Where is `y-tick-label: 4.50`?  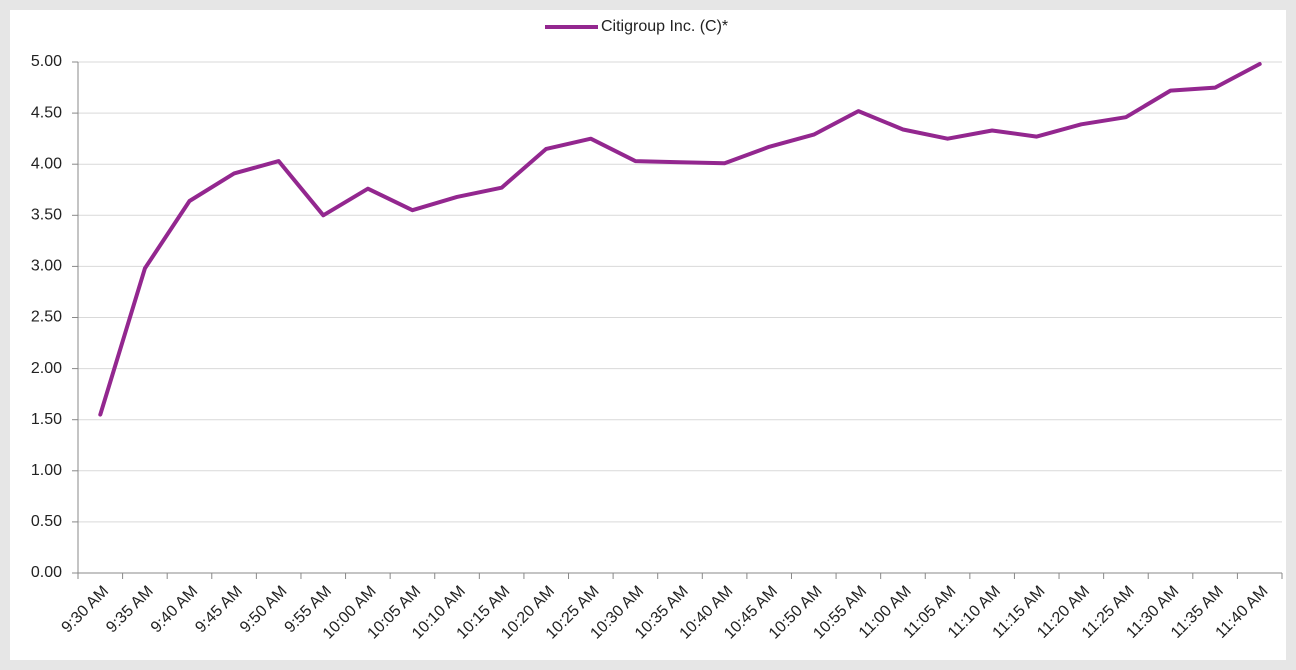
y-tick-label: 4.50 is located at coordinates (46, 112).